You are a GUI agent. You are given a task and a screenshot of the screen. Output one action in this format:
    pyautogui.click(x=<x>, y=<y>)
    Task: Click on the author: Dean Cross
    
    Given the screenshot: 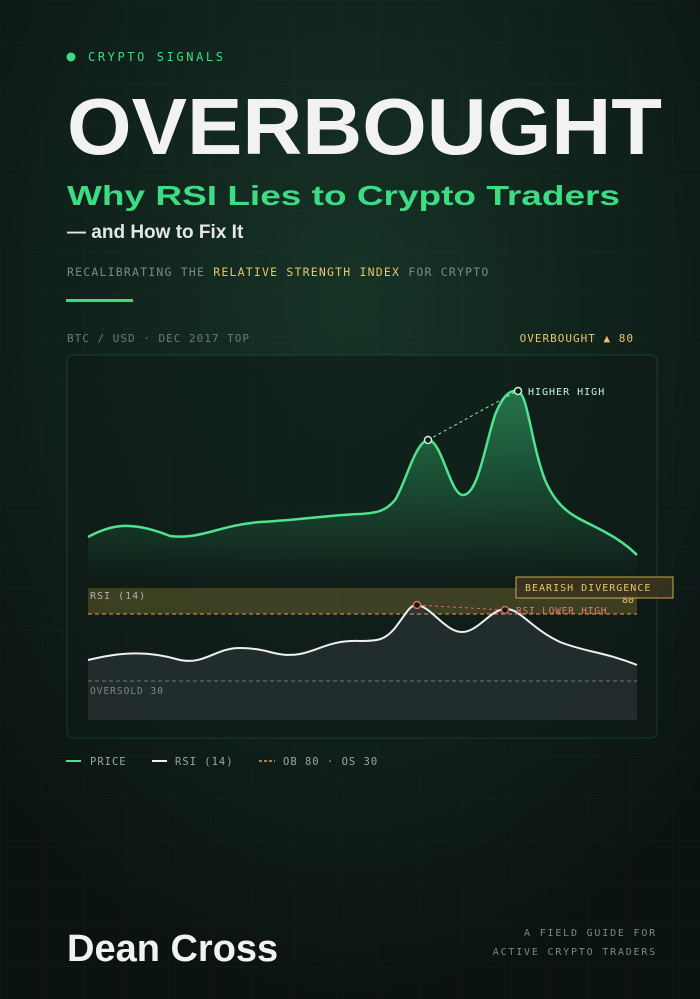 What is the action you would take?
    pyautogui.click(x=172, y=949)
    